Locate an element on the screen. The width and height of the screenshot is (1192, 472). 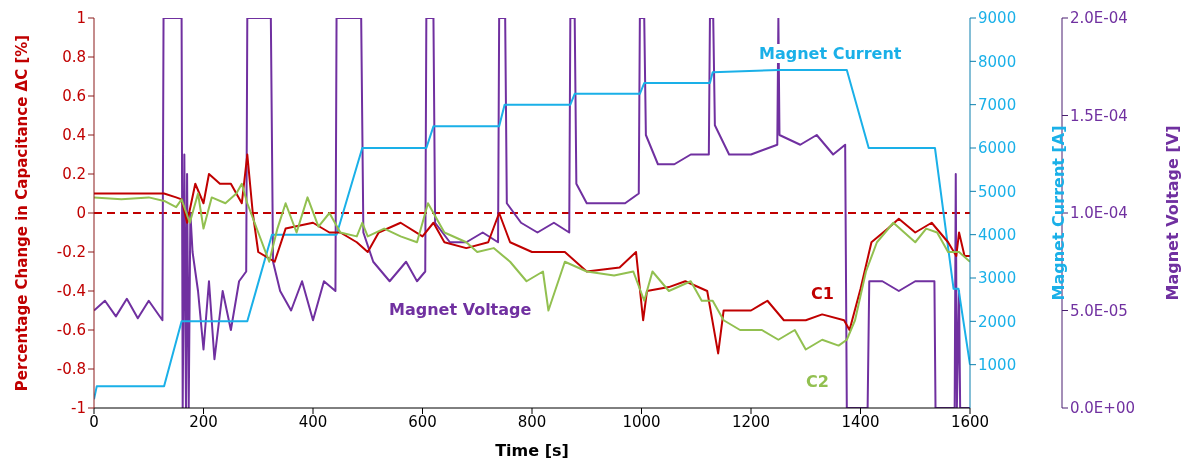
x-tick-label: 1600 is located at coordinates (970, 421).